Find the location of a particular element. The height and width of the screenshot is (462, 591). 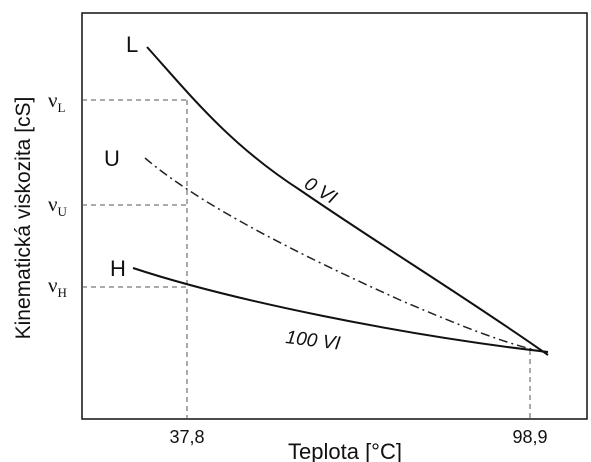

annotation-100-vi: 100 VI is located at coordinates (313, 341).